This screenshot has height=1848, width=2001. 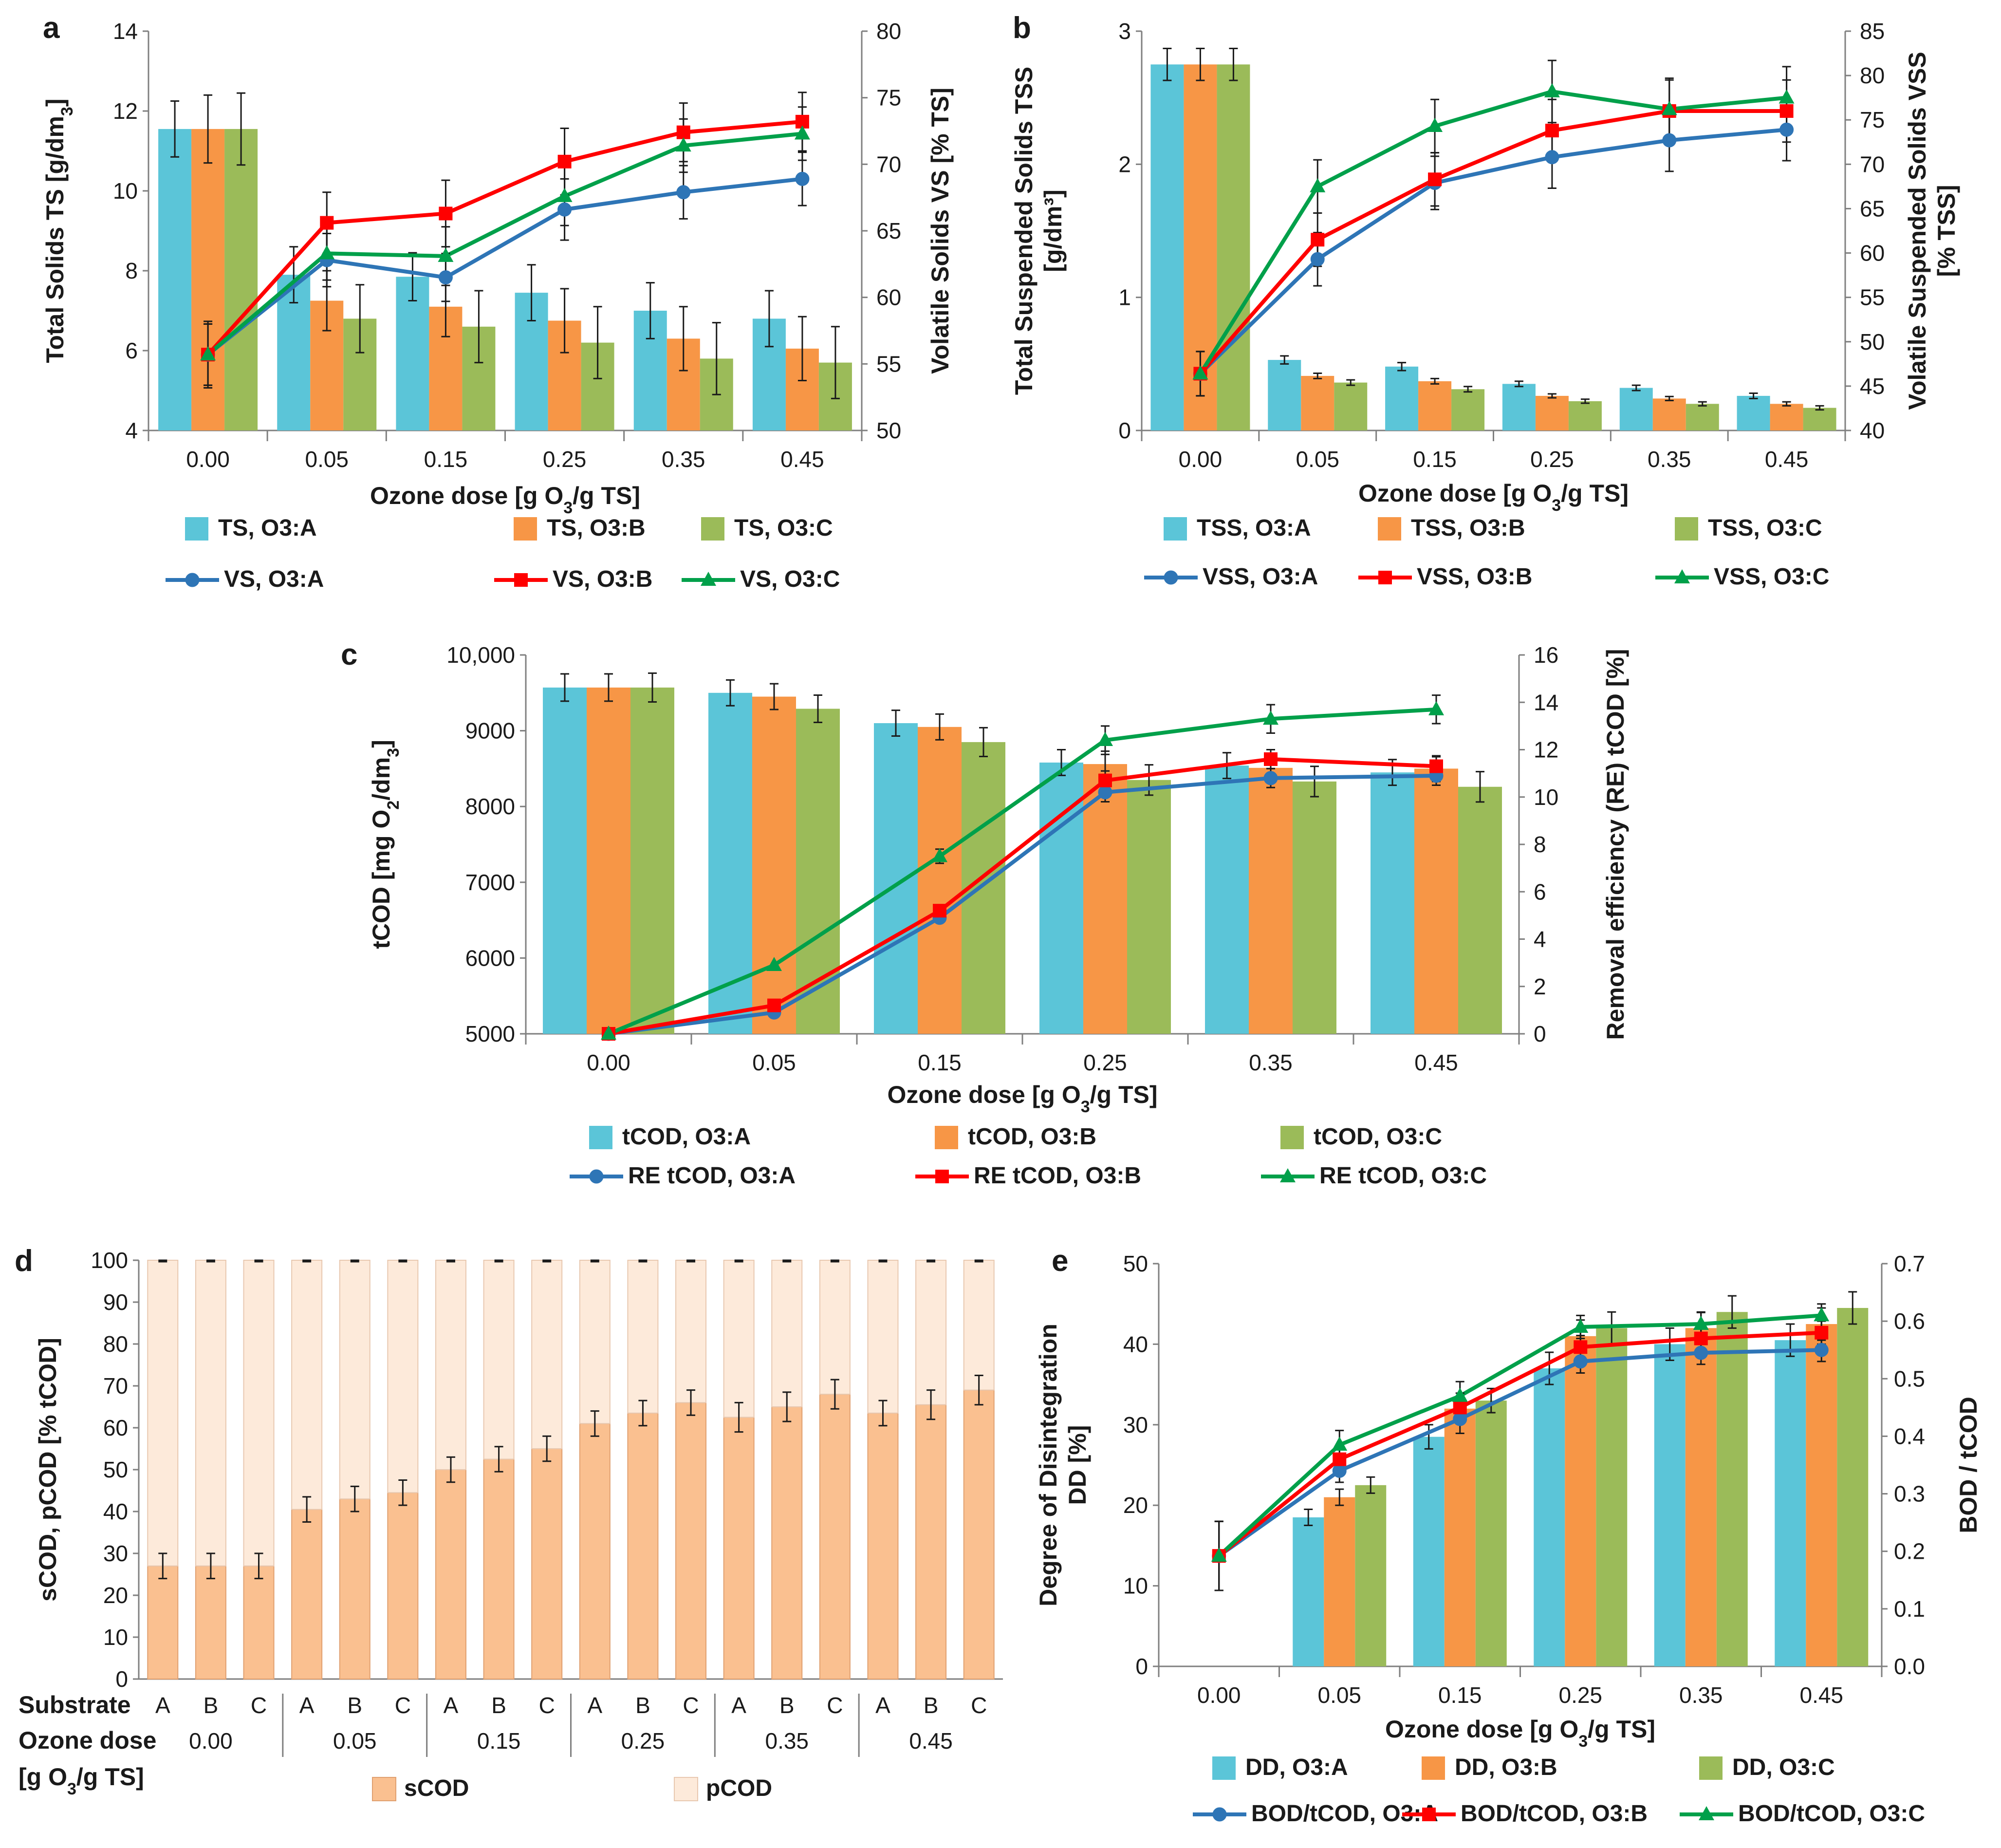 What do you see at coordinates (1615, 844) in the screenshot?
I see `y2-axis-title: Removal efficiency (RE) tCOD [%]` at bounding box center [1615, 844].